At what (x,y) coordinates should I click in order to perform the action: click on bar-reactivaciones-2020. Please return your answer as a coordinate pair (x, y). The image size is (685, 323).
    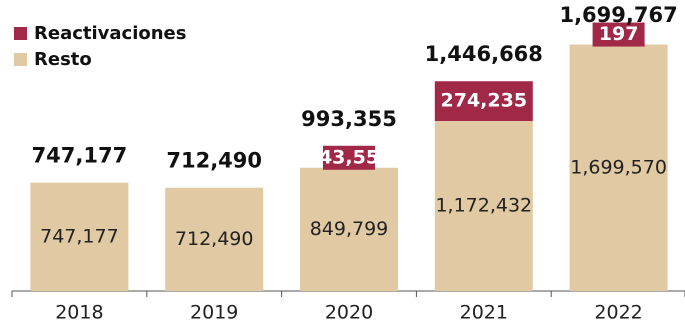
    Looking at the image, I should click on (349, 157).